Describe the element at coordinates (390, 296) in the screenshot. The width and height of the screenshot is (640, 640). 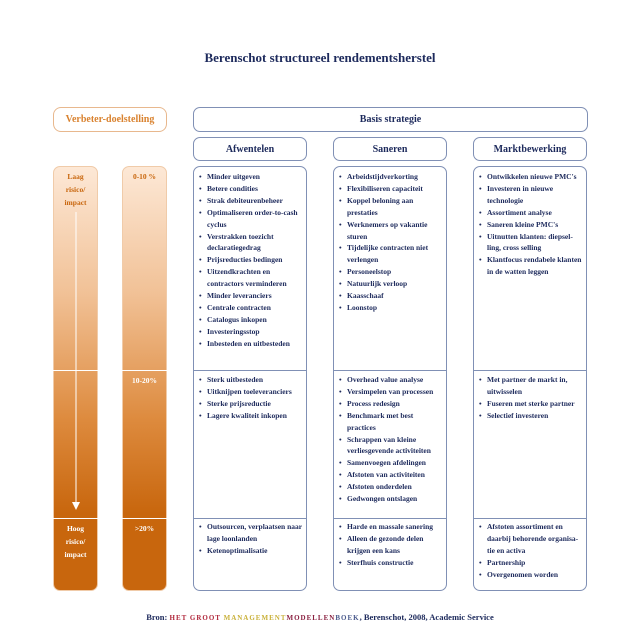
I see `list-item: Kaasschaaf` at that location.